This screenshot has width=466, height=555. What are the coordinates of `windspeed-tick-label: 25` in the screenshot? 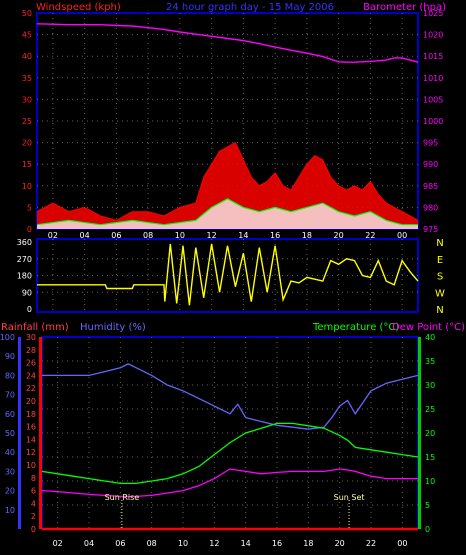 It's located at (27, 121).